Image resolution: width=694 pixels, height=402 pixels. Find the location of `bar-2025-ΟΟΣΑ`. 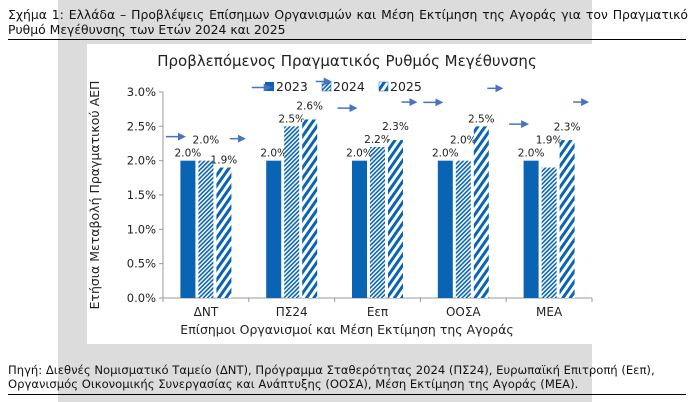

bar-2025-ΟΟΣΑ is located at coordinates (481, 212).